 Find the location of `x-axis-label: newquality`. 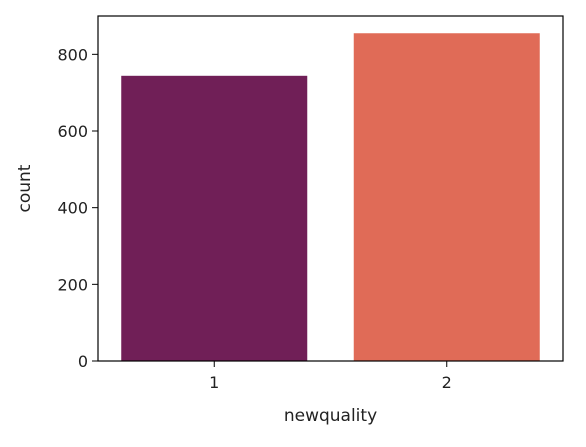

x-axis-label: newquality is located at coordinates (330, 416).